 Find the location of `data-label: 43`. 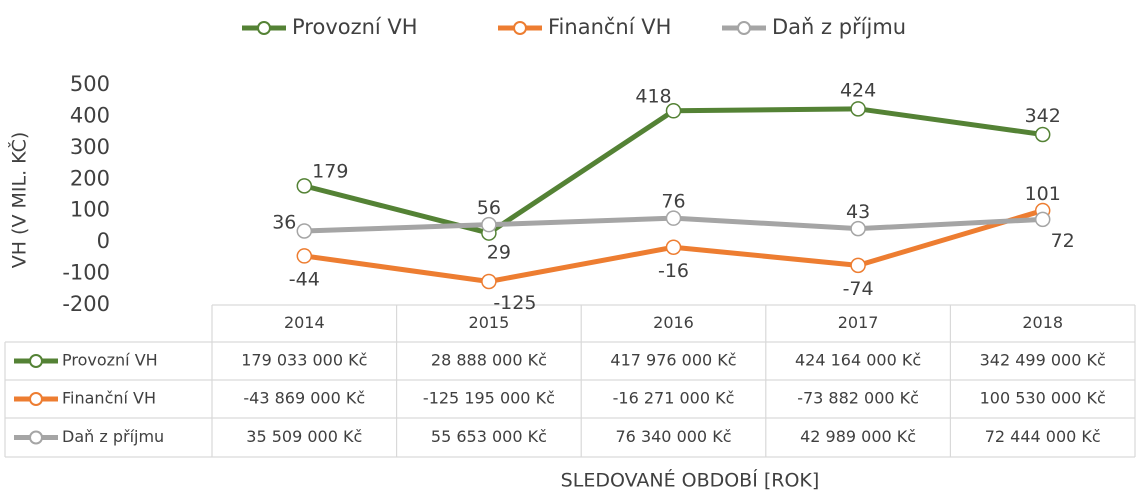

data-label: 43 is located at coordinates (858, 212).